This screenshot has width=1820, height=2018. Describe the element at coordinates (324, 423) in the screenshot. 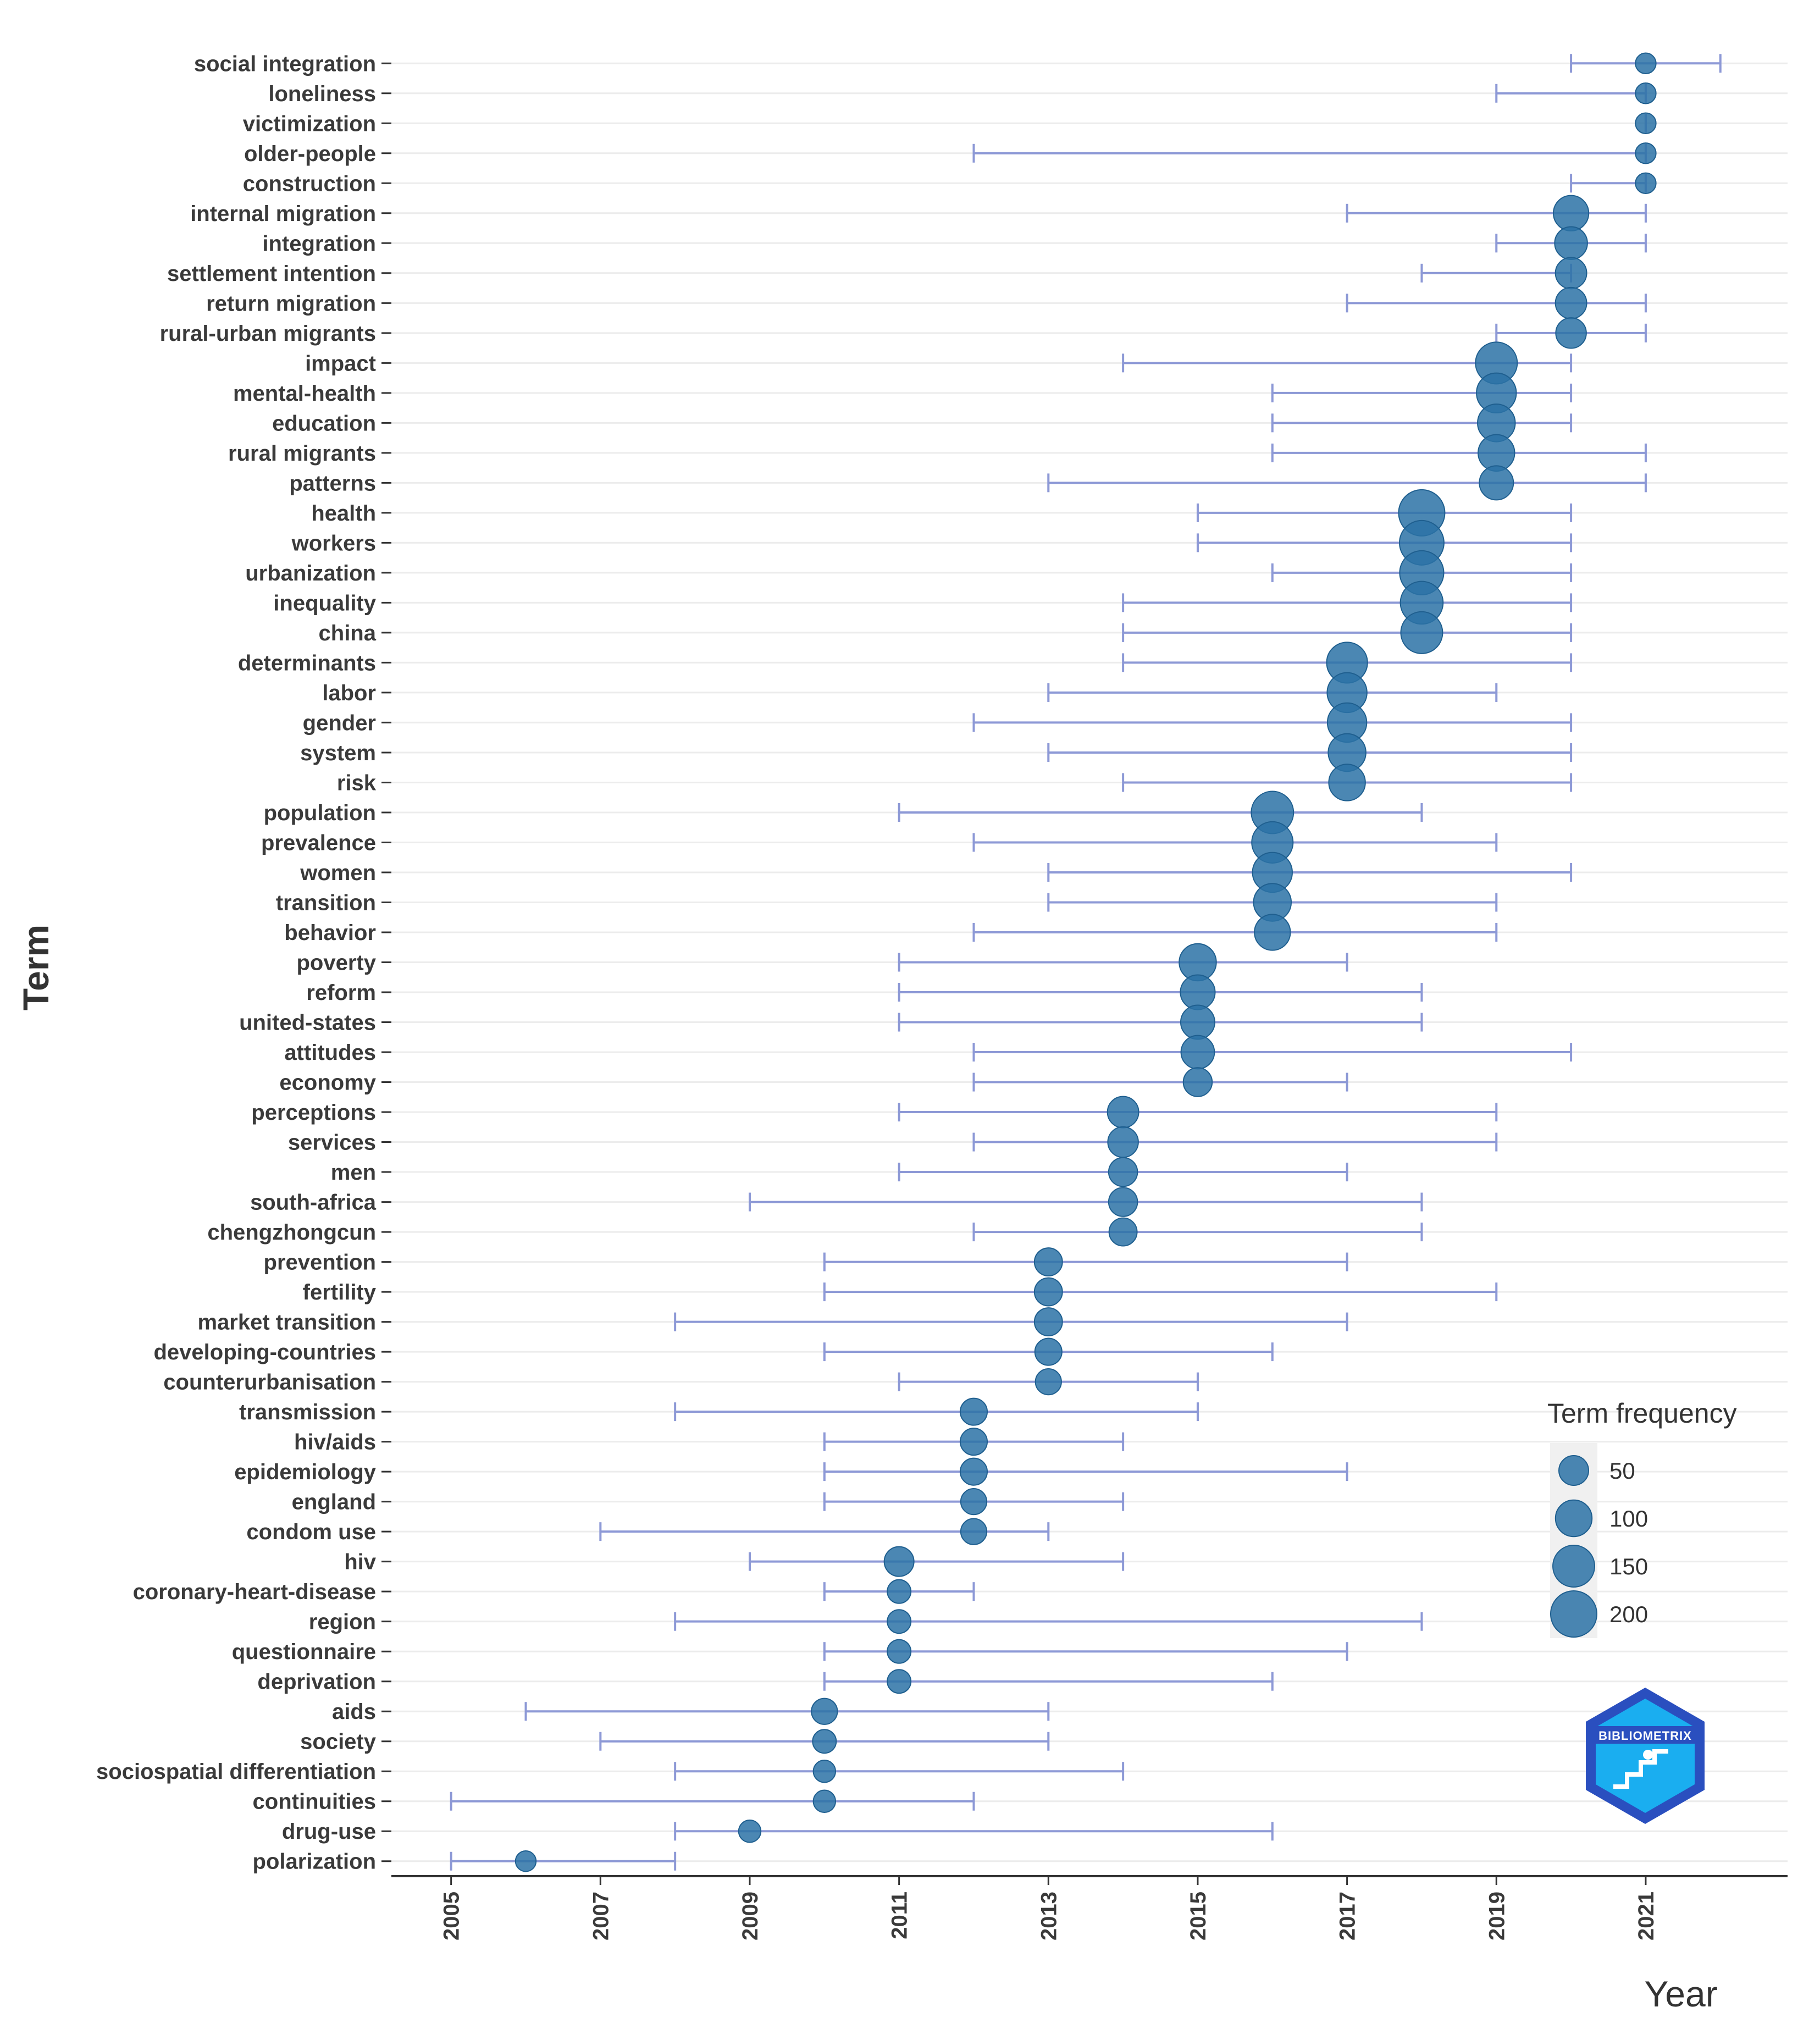

I see `term-label: education` at that location.